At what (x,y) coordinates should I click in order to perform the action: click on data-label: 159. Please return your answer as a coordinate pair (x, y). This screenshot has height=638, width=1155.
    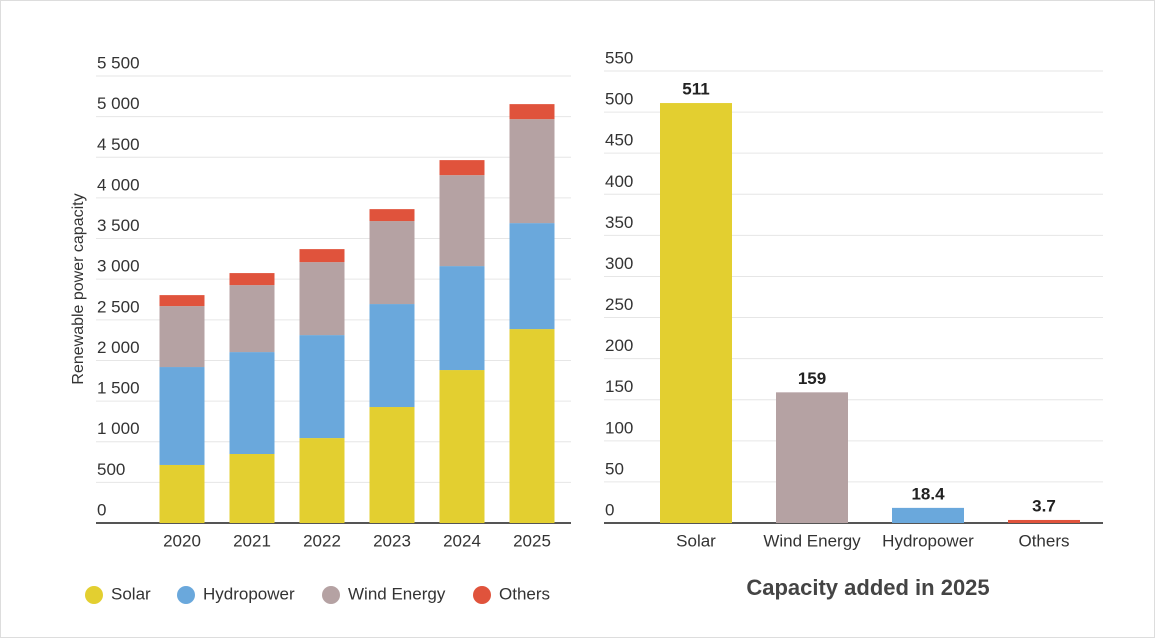
    Looking at the image, I should click on (812, 378).